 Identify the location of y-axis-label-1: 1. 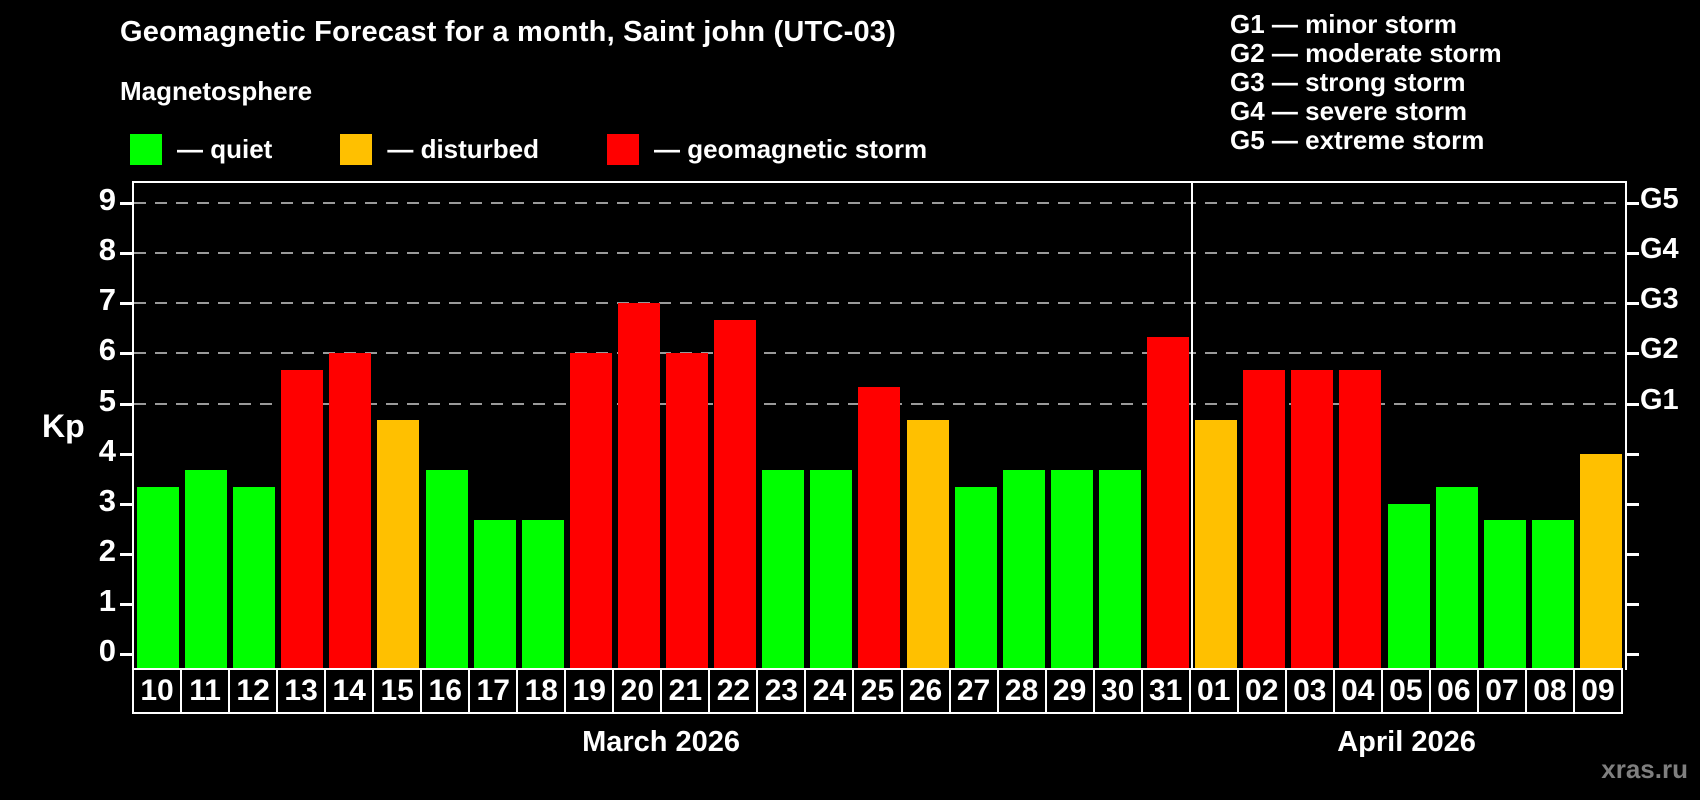
(107, 600).